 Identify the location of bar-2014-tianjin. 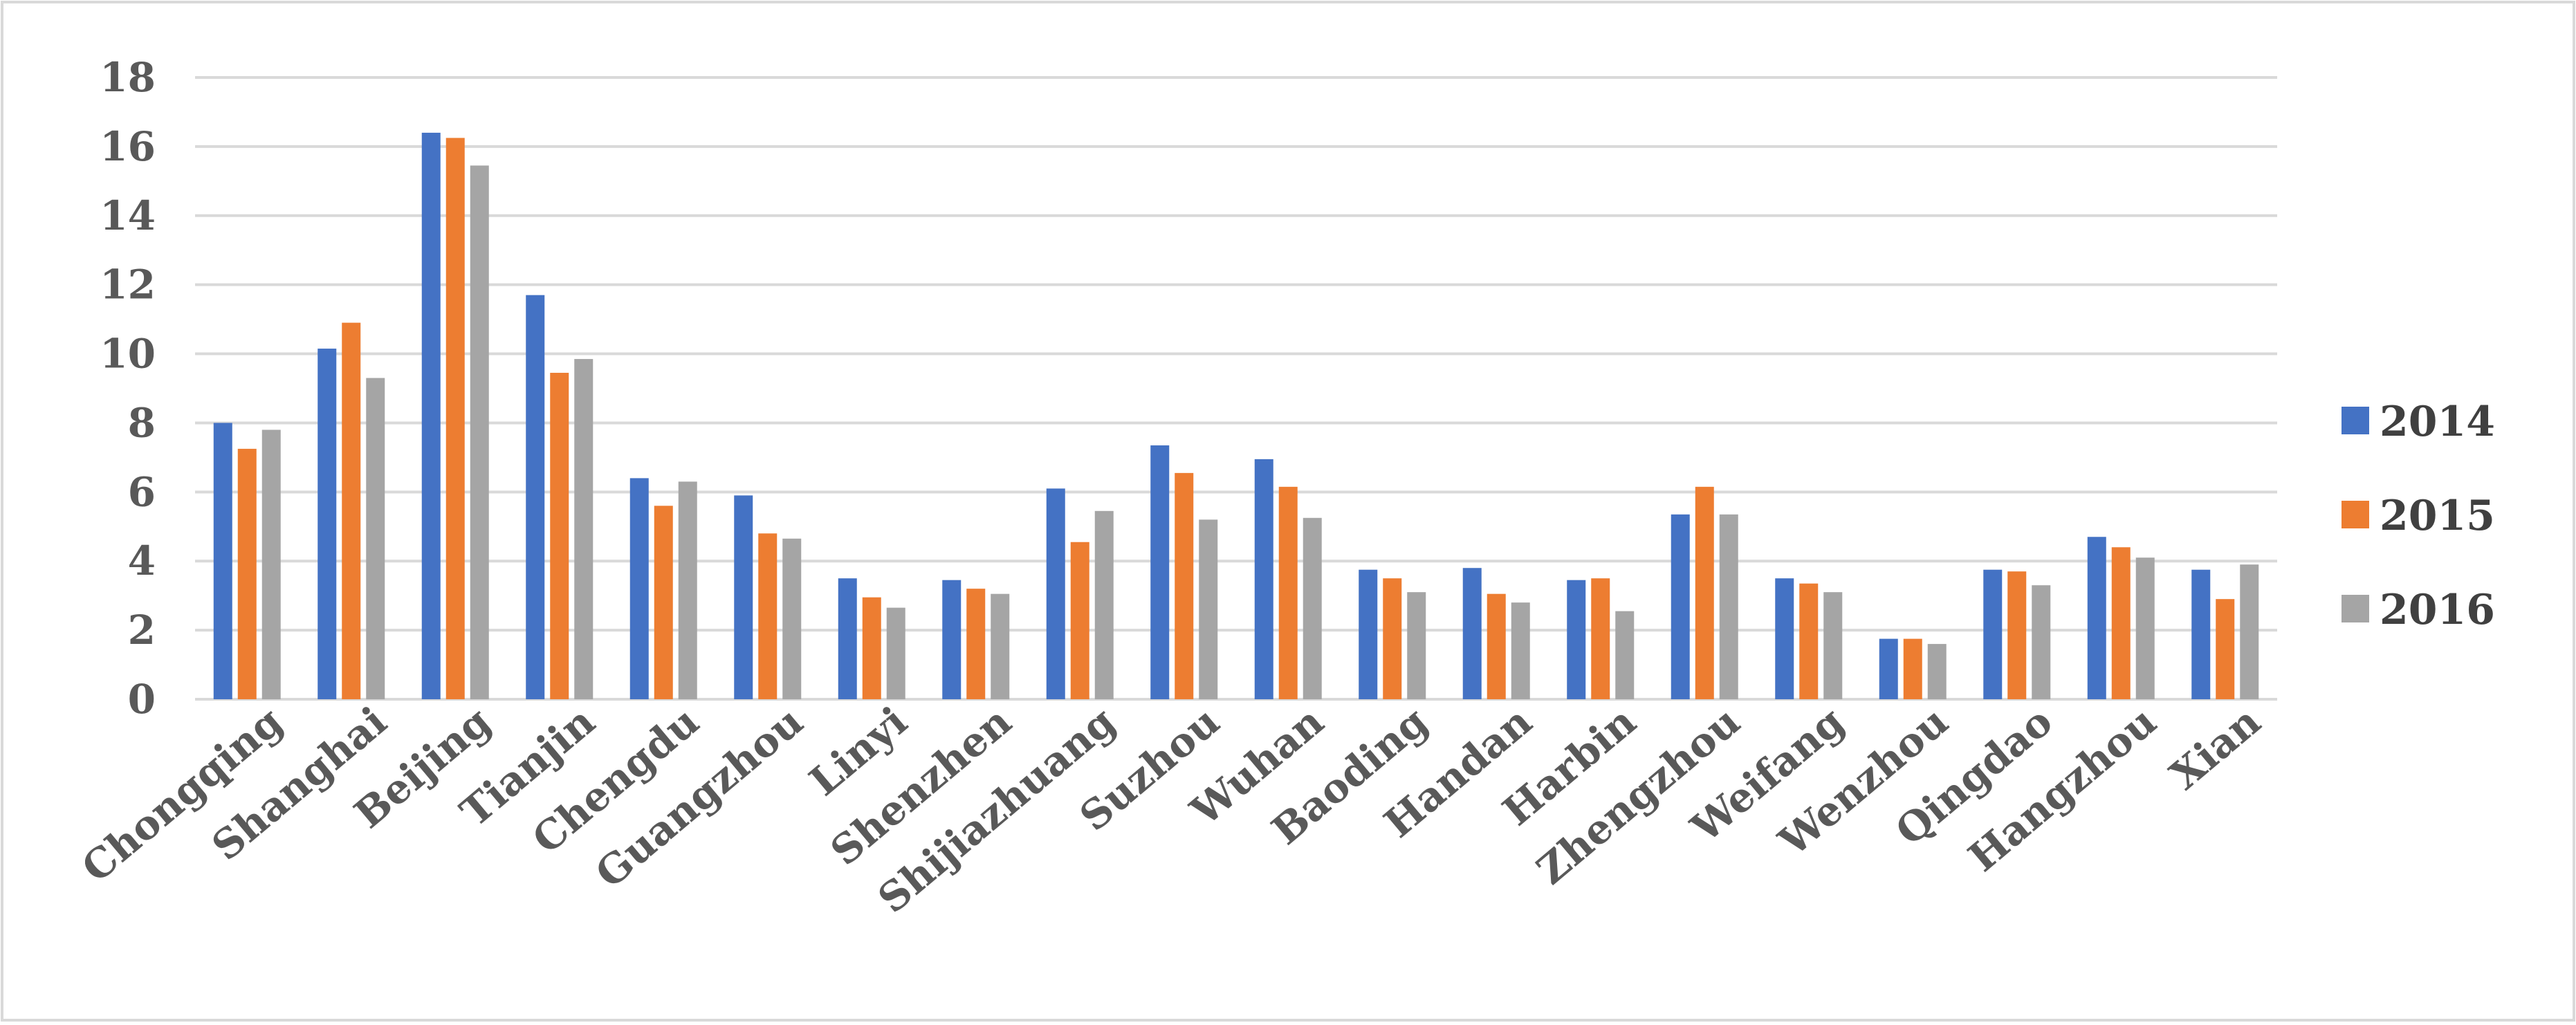
(535, 497).